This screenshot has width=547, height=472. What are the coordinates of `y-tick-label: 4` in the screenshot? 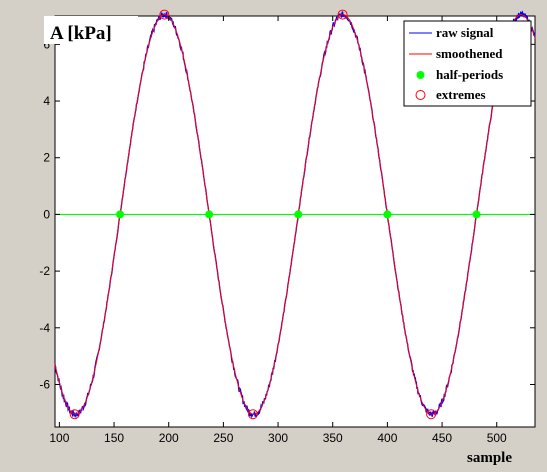 It's located at (46, 101).